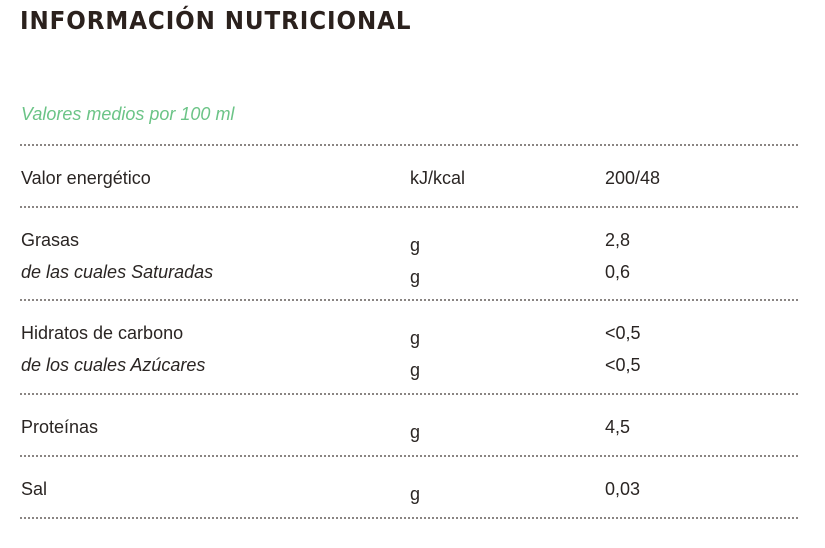 This screenshot has width=825, height=548. I want to click on nutrient-label: Hidratos de carbono, so click(102, 333).